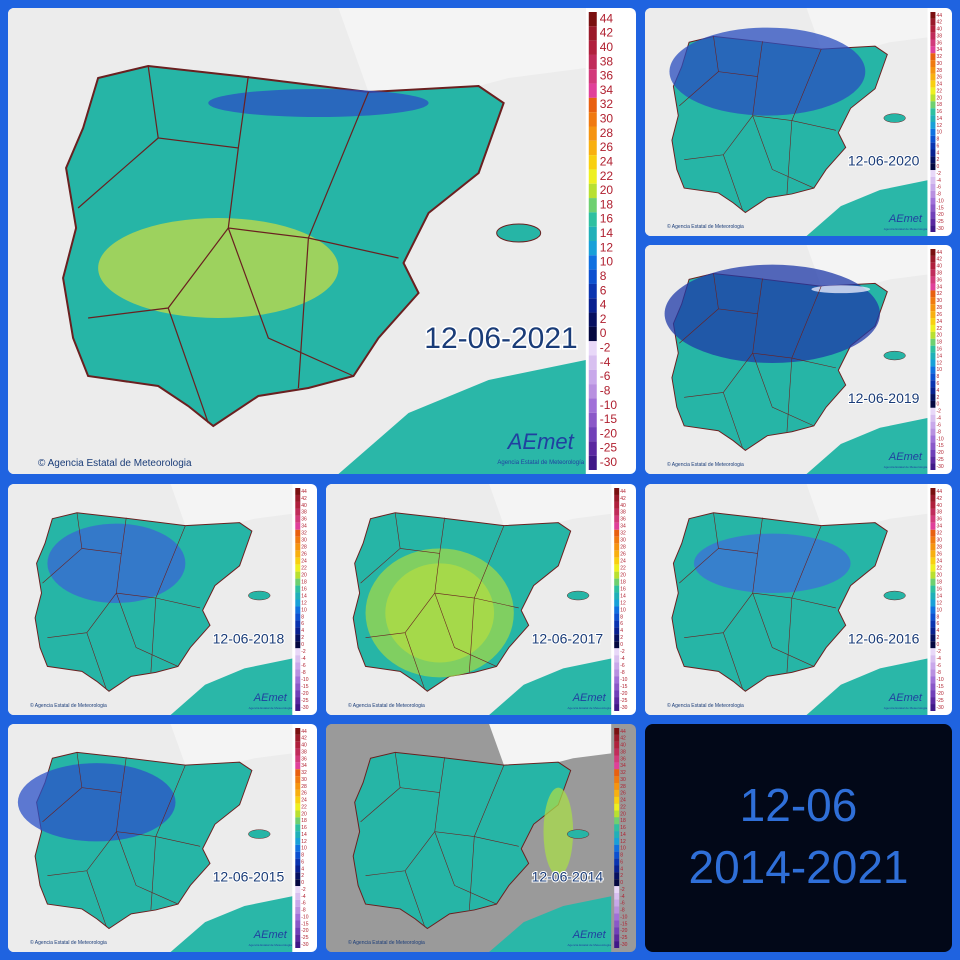  Describe the element at coordinates (623, 687) in the screenshot. I see `scale-label: -15` at that location.